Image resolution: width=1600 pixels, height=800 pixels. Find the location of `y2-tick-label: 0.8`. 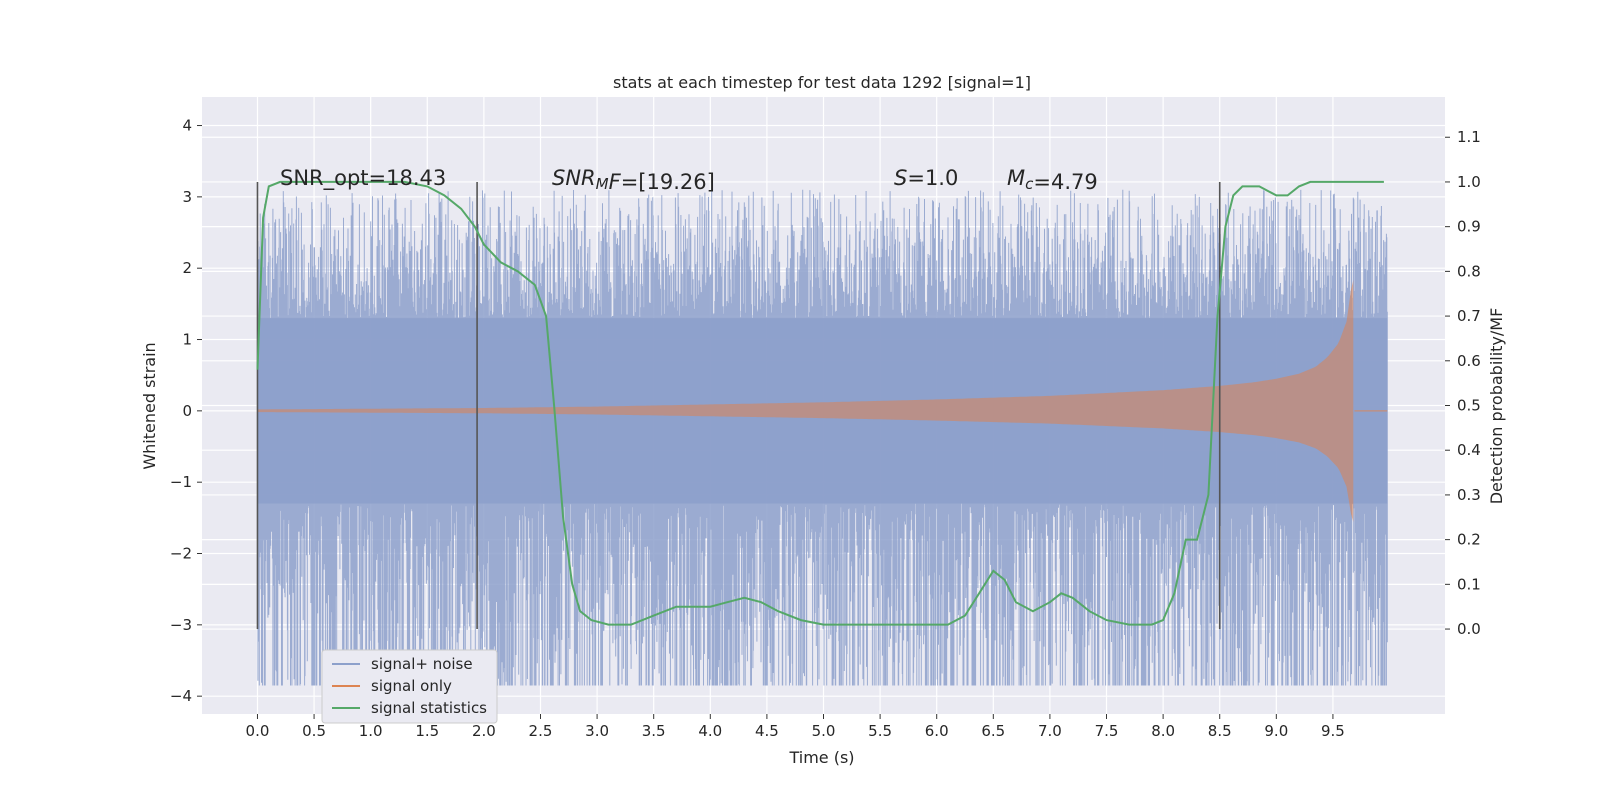

y2-tick-label: 0.8 is located at coordinates (1469, 271).